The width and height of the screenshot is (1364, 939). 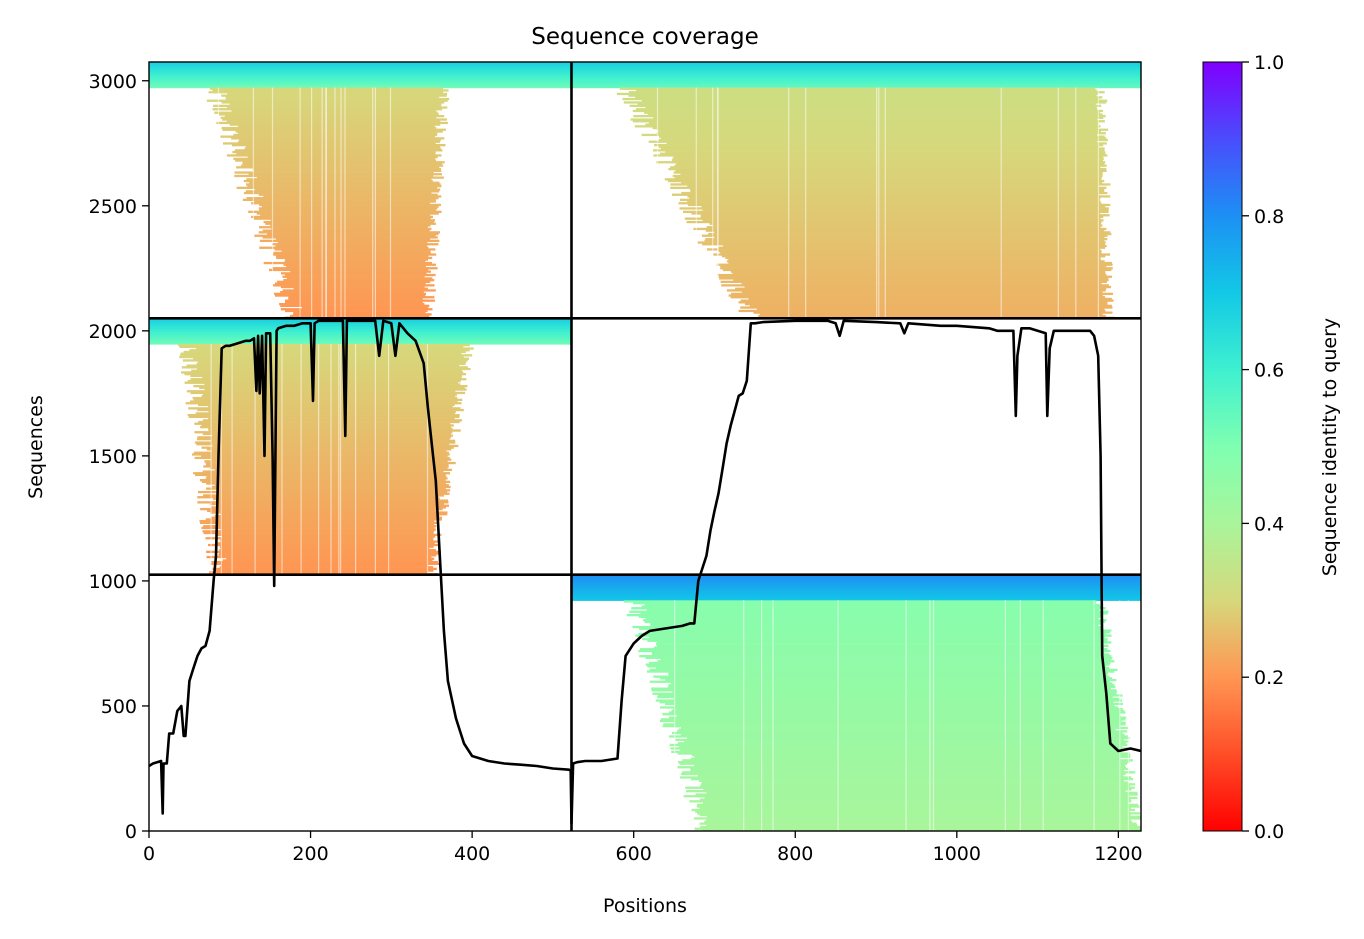 I want to click on x-tick-label: 200, so click(x=310, y=854).